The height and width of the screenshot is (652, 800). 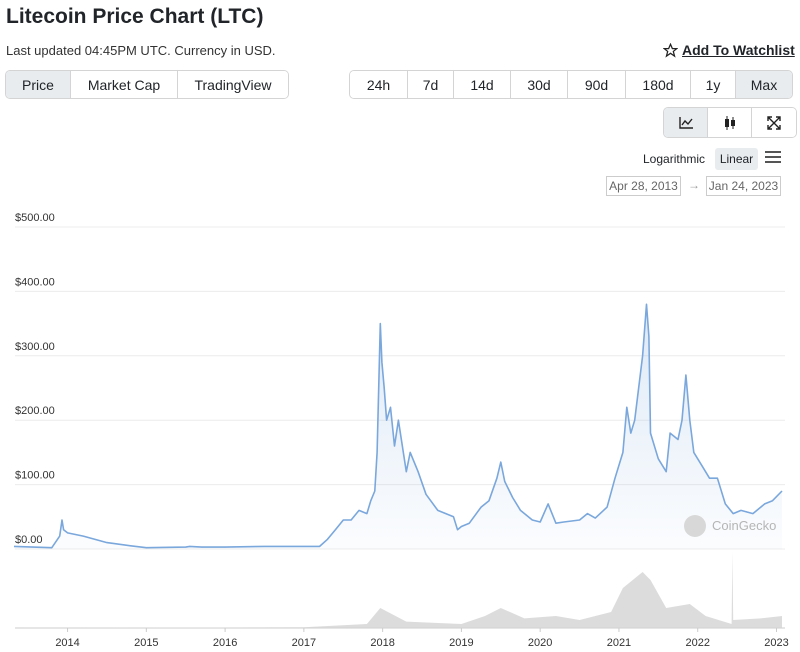 I want to click on range-button: 30d, so click(x=539, y=84).